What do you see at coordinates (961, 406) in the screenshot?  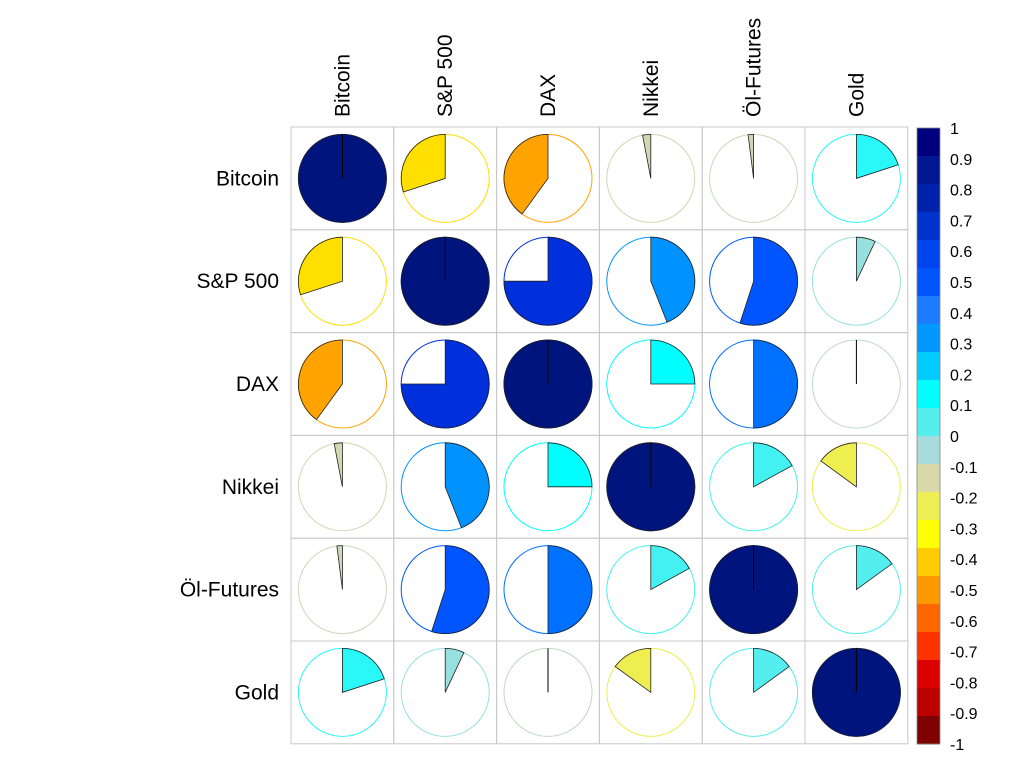 I see `colorbar-tick-label: 0.1` at bounding box center [961, 406].